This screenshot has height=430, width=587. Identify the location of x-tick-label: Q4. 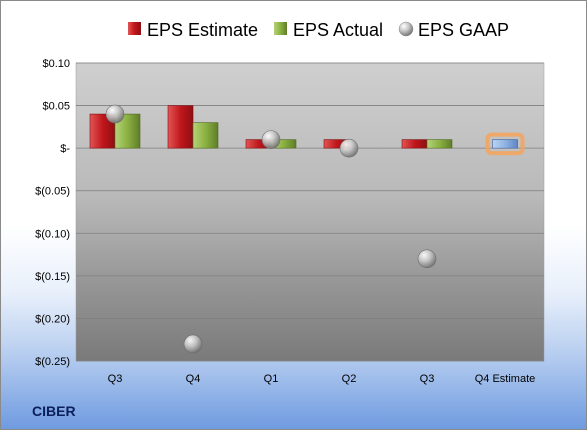
(193, 379).